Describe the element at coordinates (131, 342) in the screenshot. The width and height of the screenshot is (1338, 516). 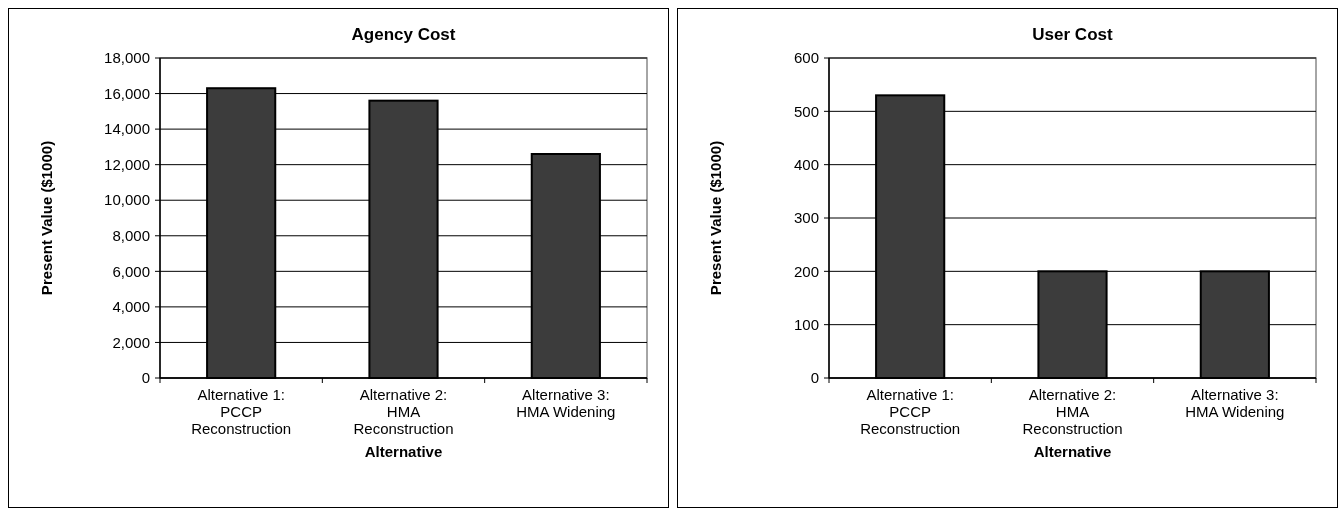
I see `y-tick-label: 2,000` at that location.